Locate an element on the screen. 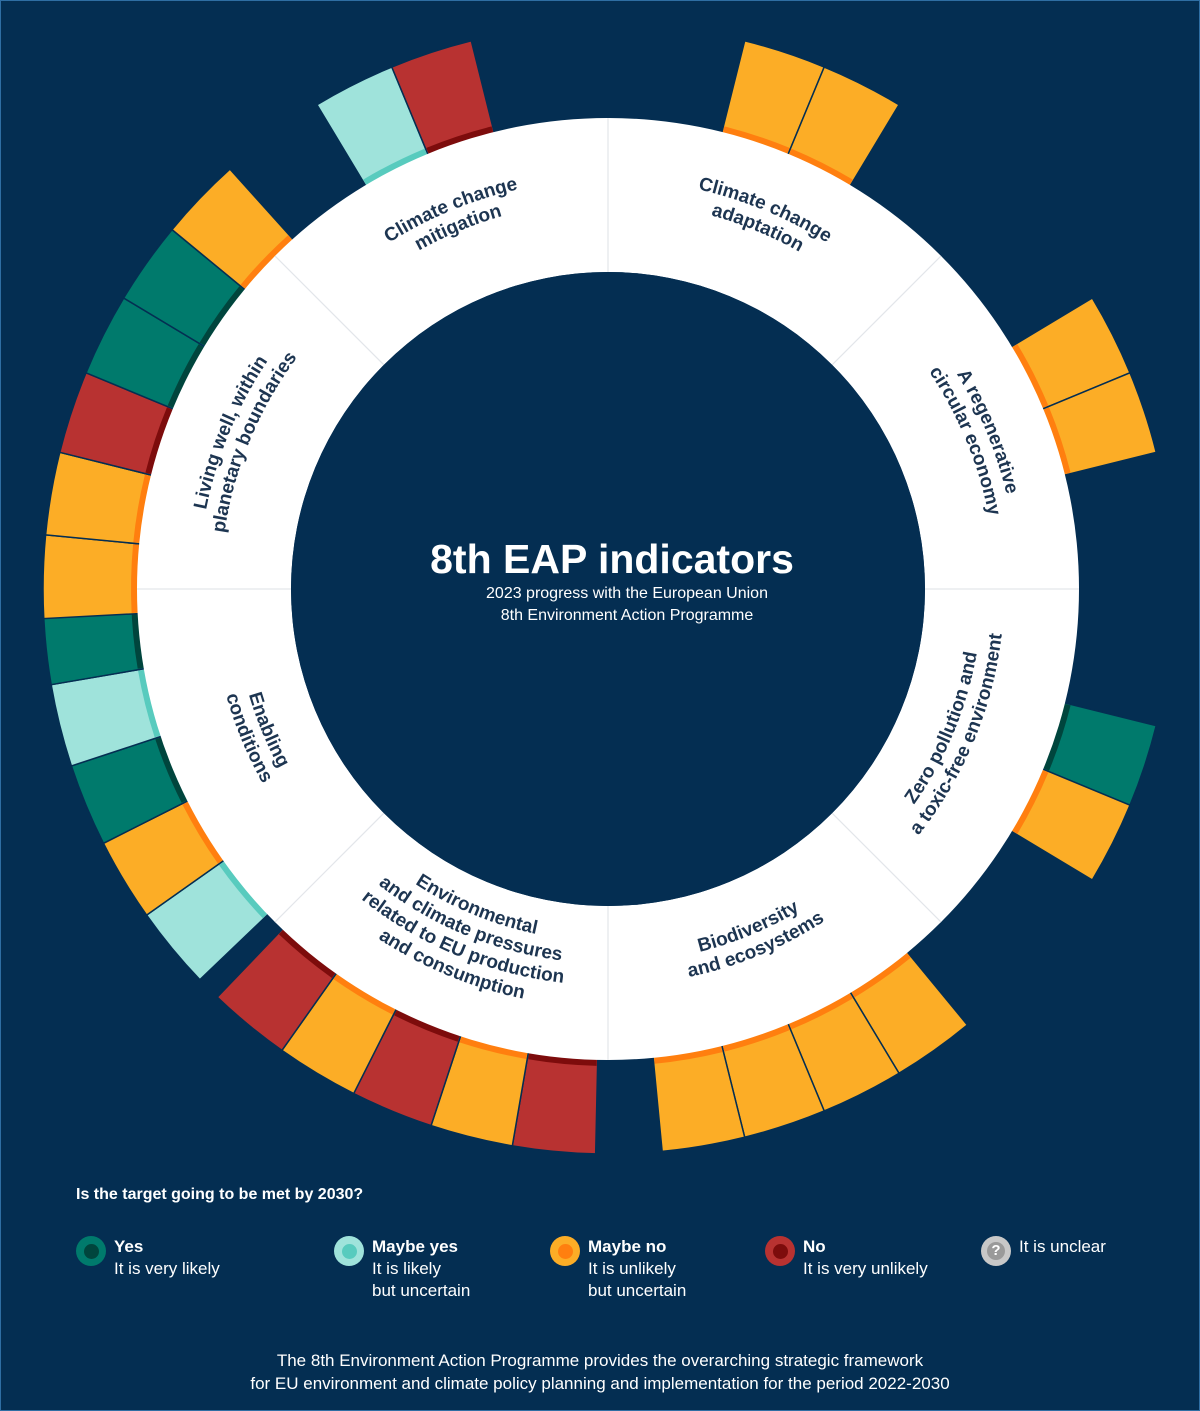 The width and height of the screenshot is (1200, 1411). question-mark-icon: ? is located at coordinates (996, 1251).